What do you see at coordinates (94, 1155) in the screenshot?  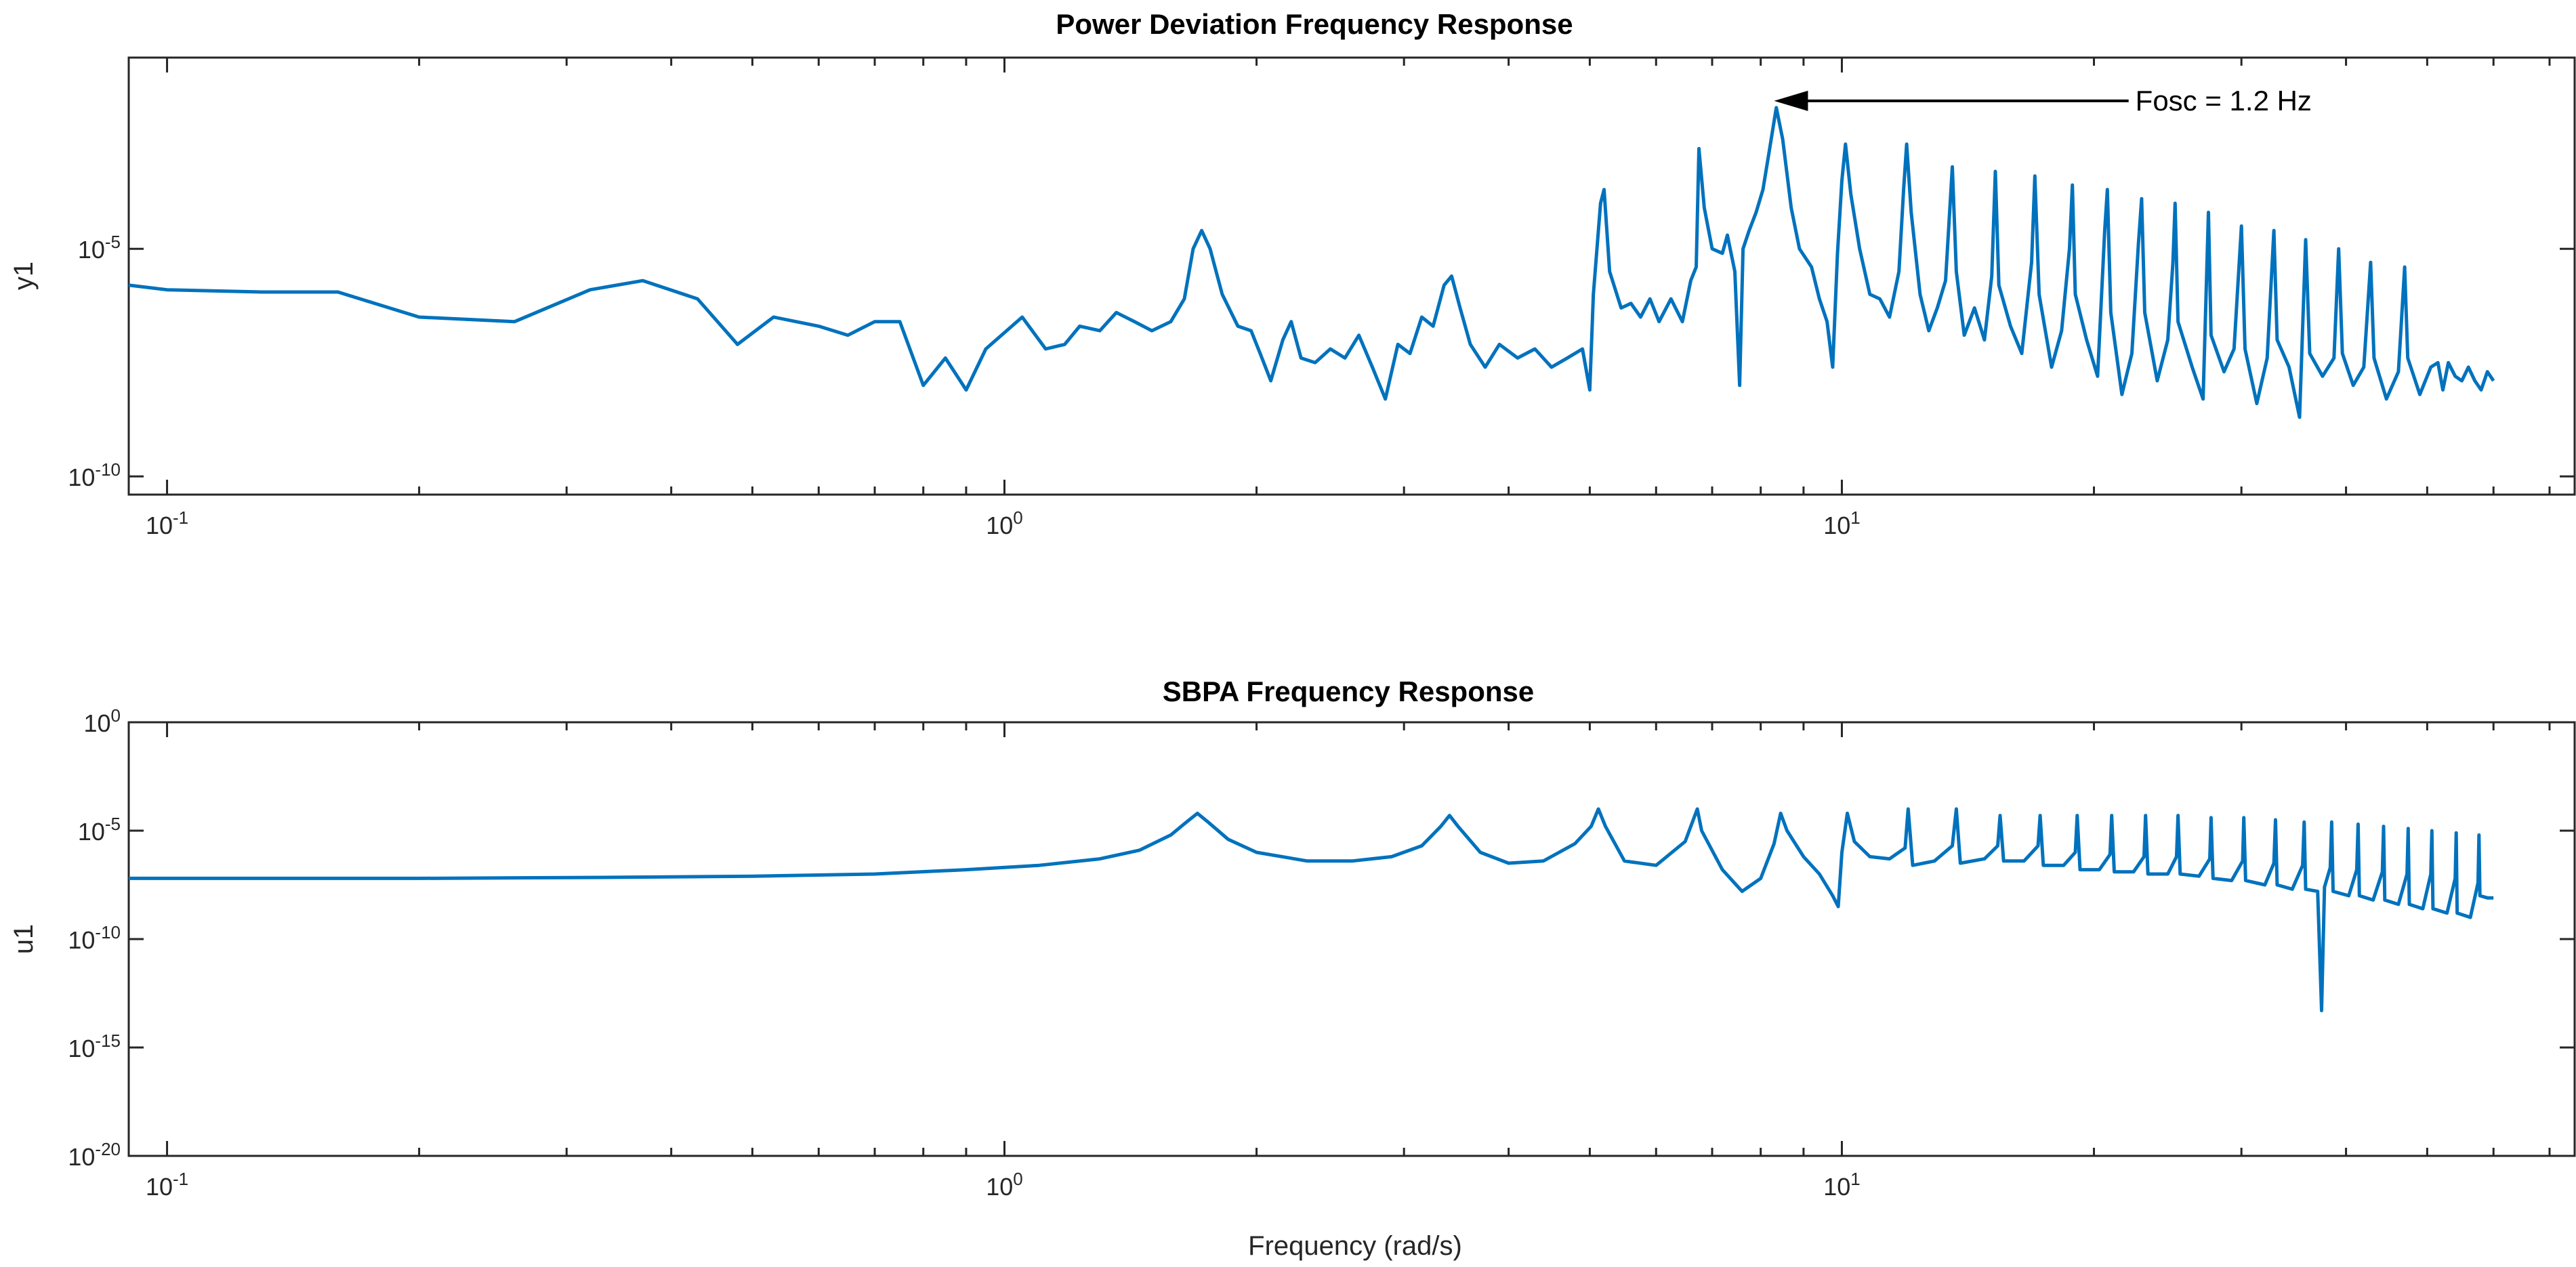 I see `y-tick-label: 10⁻²⁰` at bounding box center [94, 1155].